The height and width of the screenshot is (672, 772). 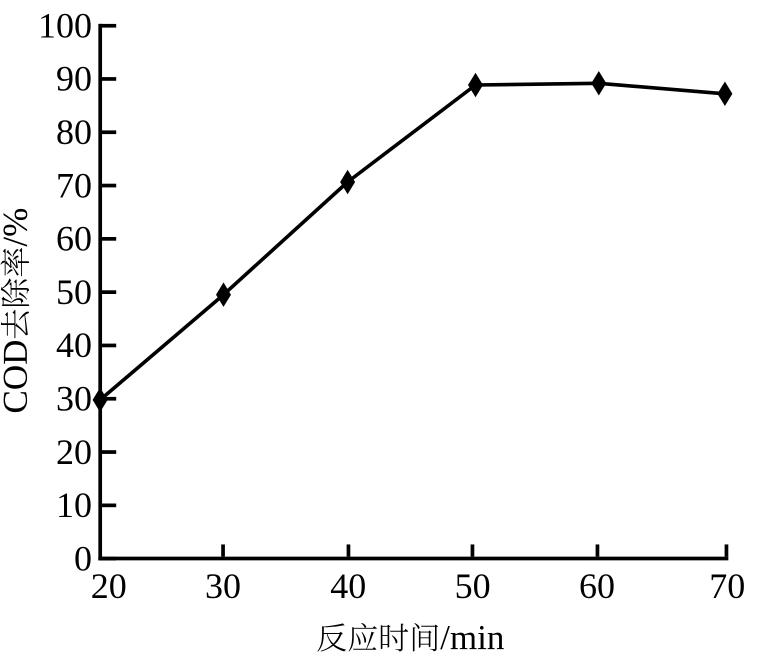 I want to click on svg-text: 10, so click(x=74, y=505).